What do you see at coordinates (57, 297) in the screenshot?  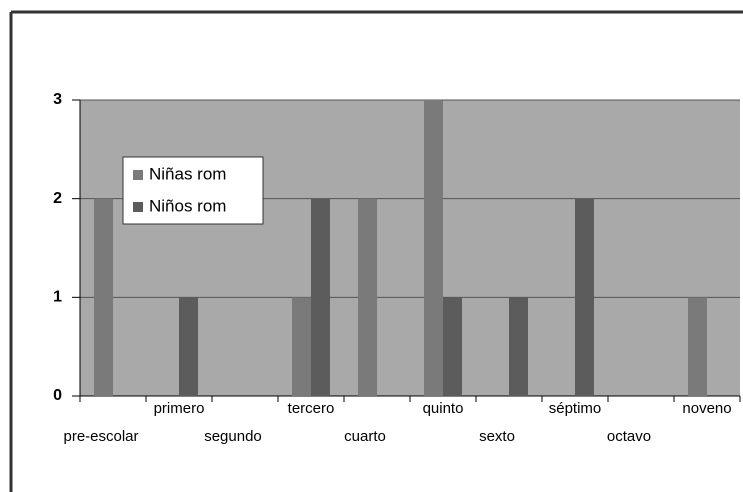 I see `y-tick-label: 1` at bounding box center [57, 297].